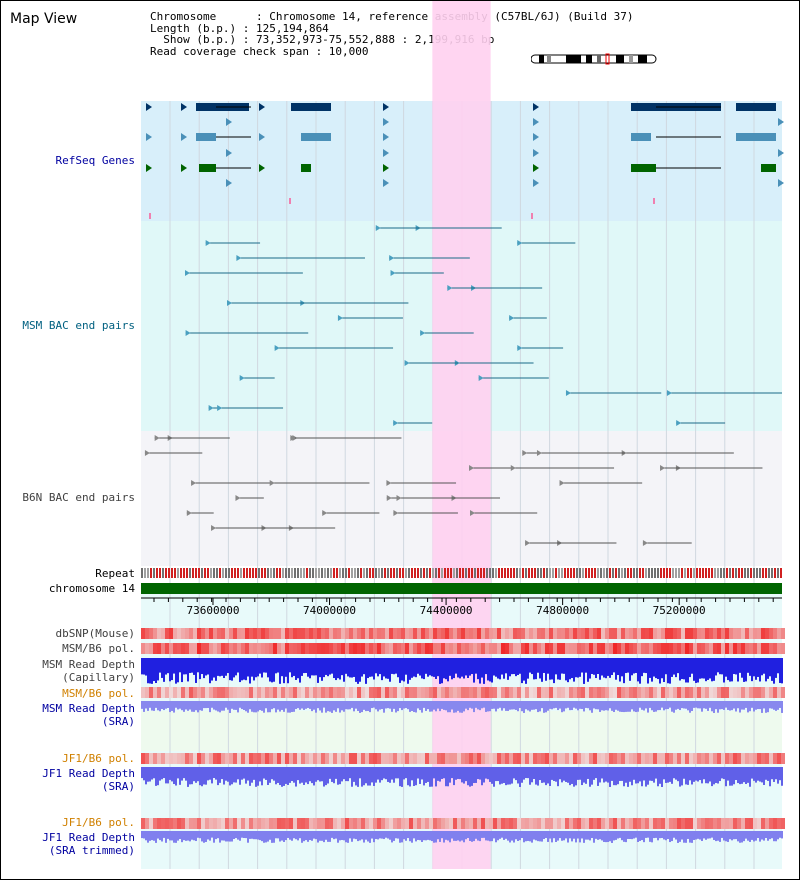  I want to click on dbsnp-label: dbSNP(Mouse), so click(95, 633).